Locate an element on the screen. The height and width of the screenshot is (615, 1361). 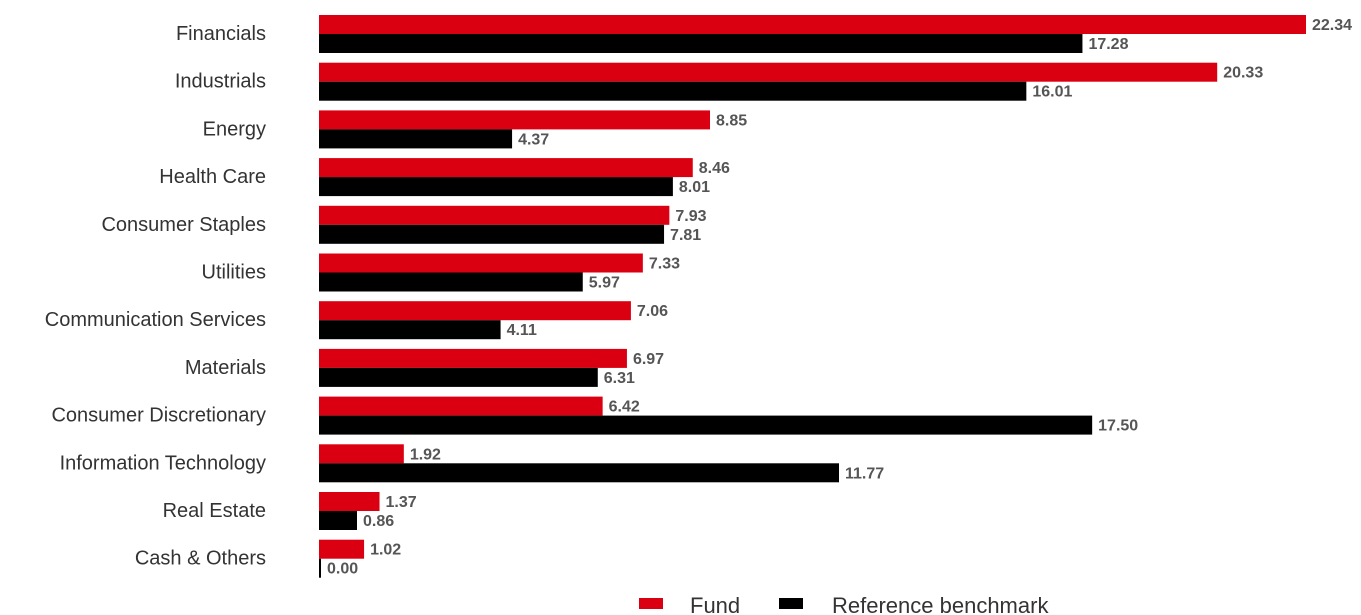
value-label-fund-consumer-discretionary: 6.42 is located at coordinates (624, 407).